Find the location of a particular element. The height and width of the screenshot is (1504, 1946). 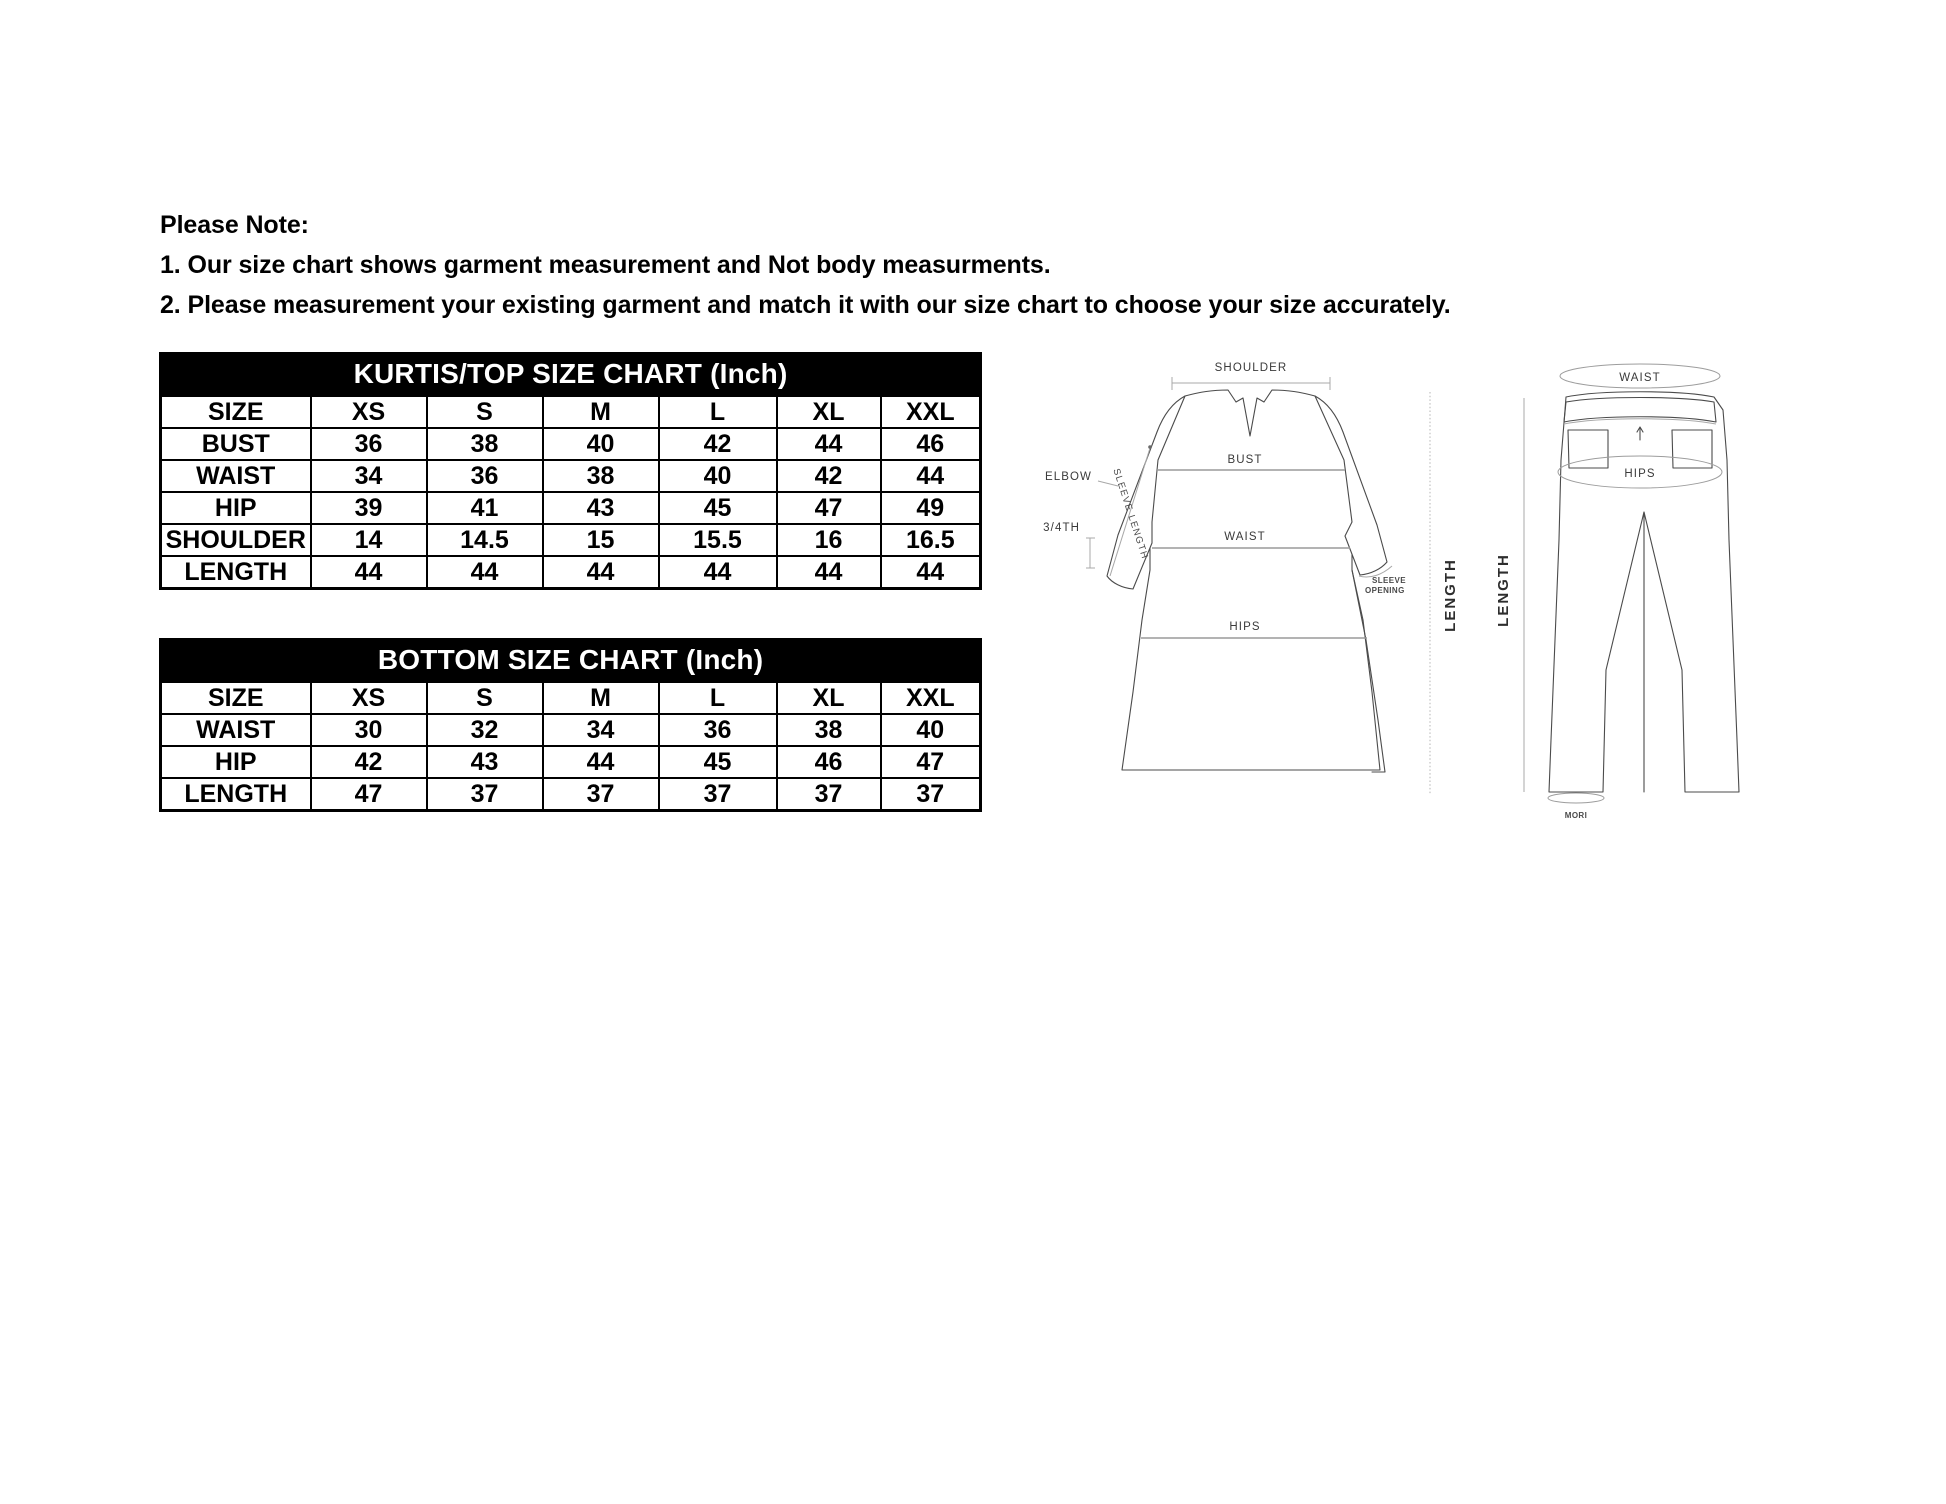

table-title-row: KURTIS/TOP SIZE CHART (Inch) is located at coordinates (570, 374).